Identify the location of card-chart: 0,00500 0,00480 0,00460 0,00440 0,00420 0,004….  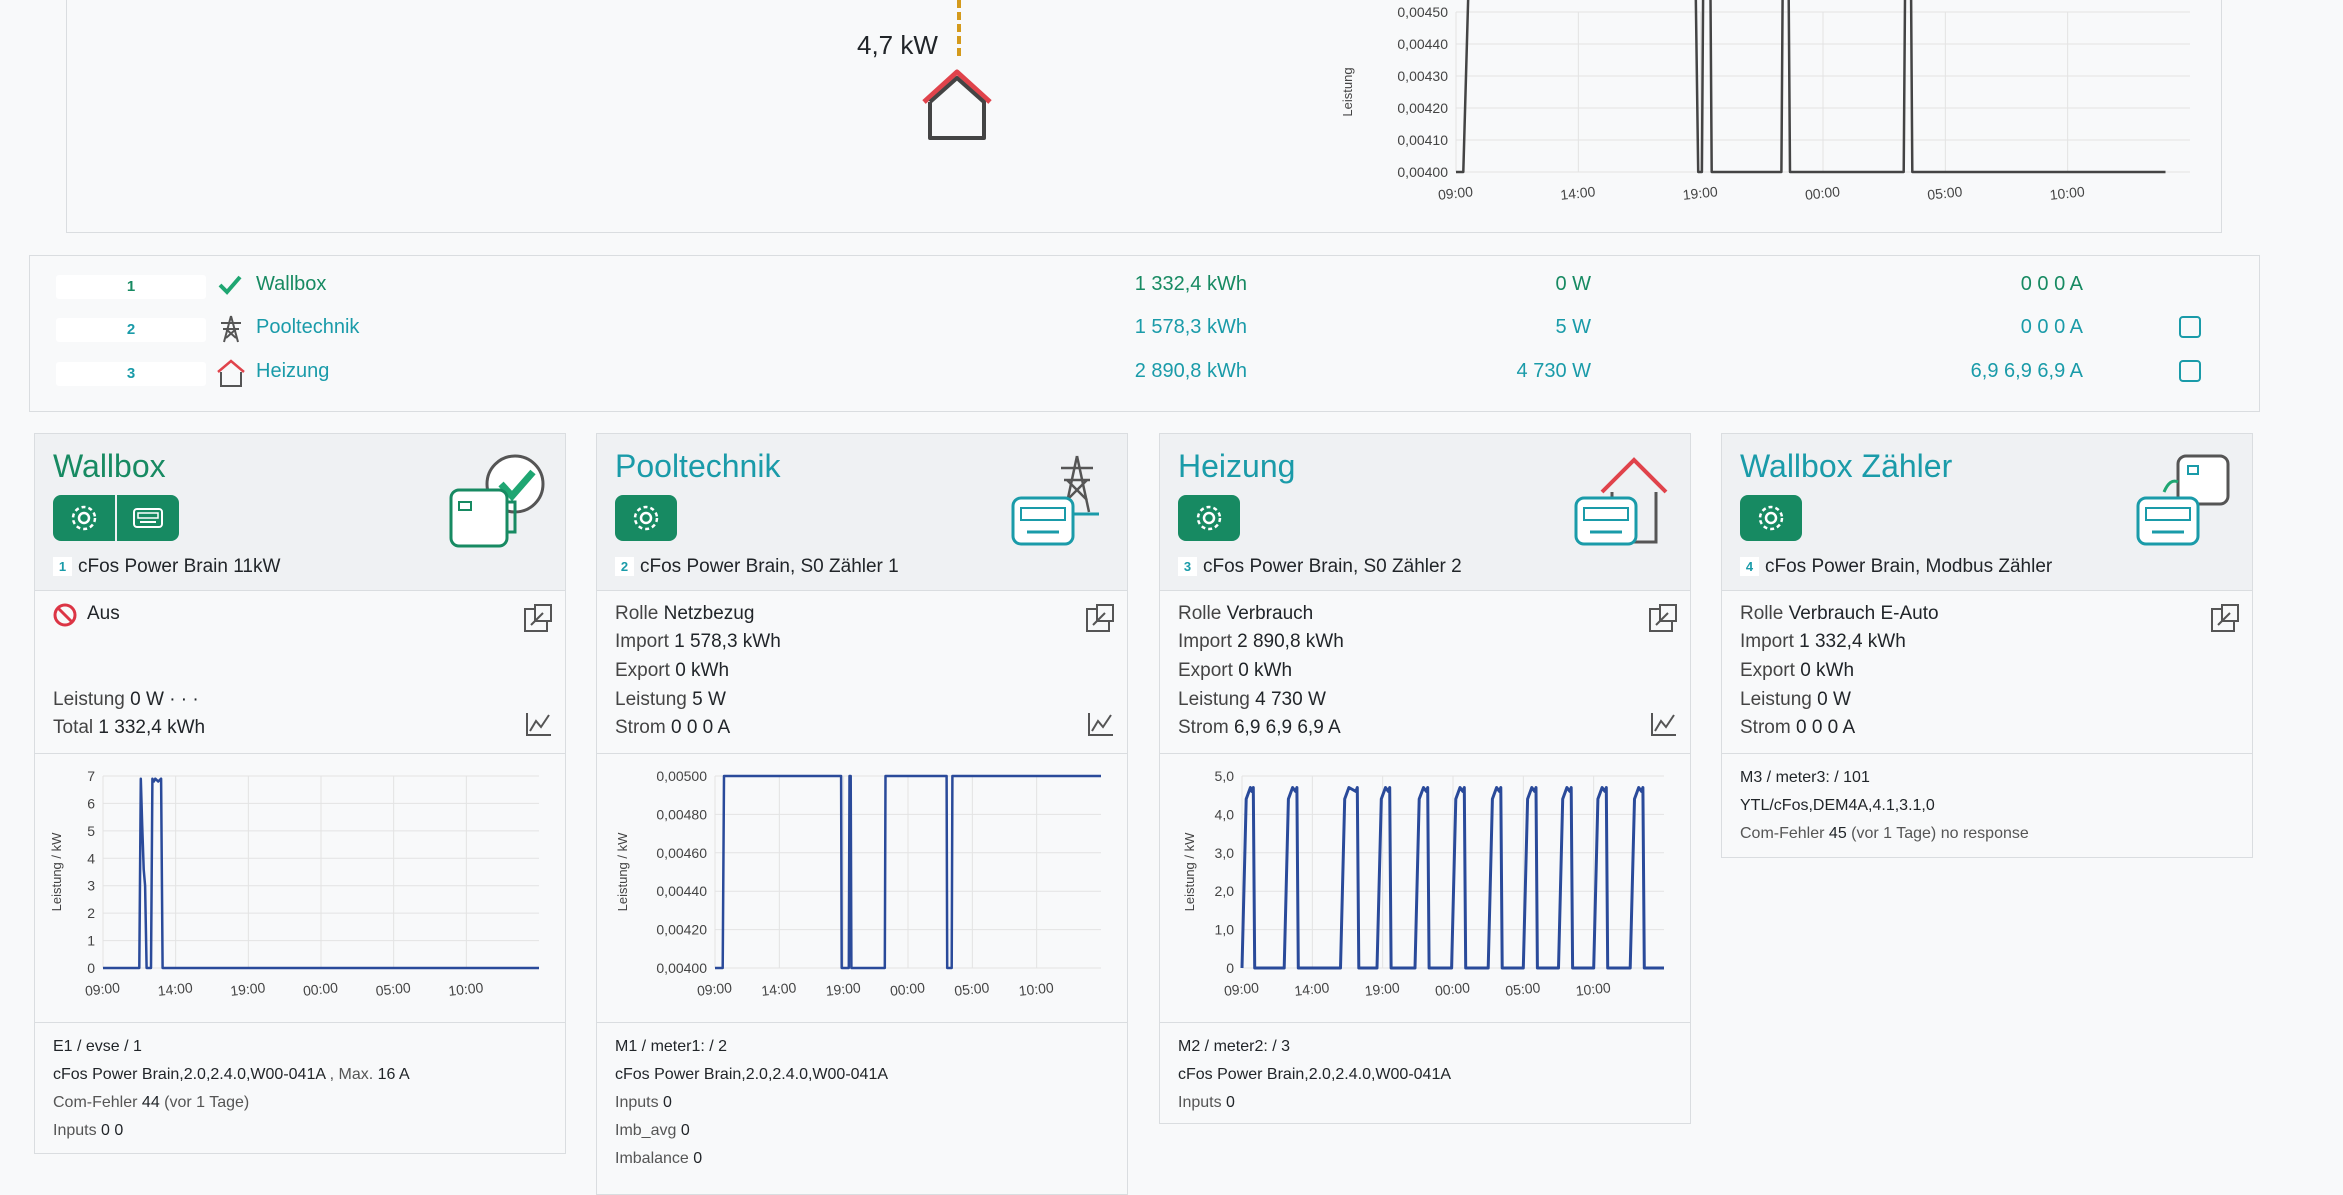
(862, 888).